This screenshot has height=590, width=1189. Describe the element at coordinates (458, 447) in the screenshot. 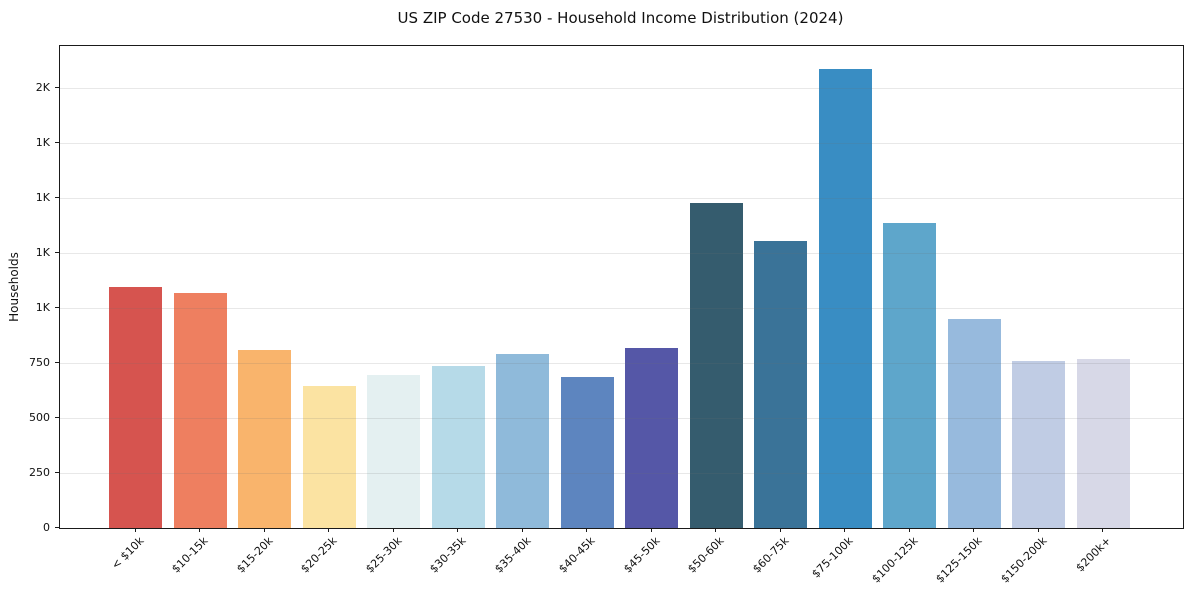

I see `bar-30-35k` at that location.